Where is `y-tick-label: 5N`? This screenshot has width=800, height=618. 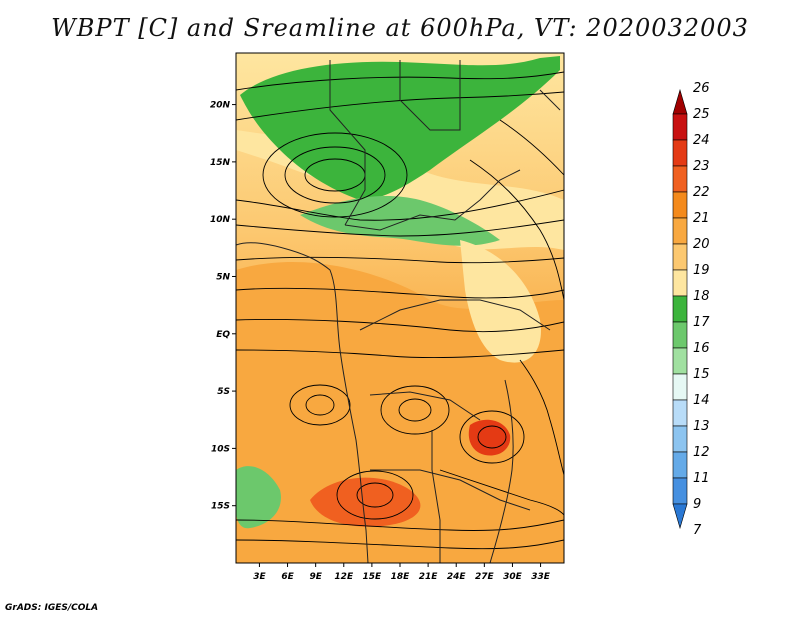
y-tick-label: 5N is located at coordinates (223, 277).